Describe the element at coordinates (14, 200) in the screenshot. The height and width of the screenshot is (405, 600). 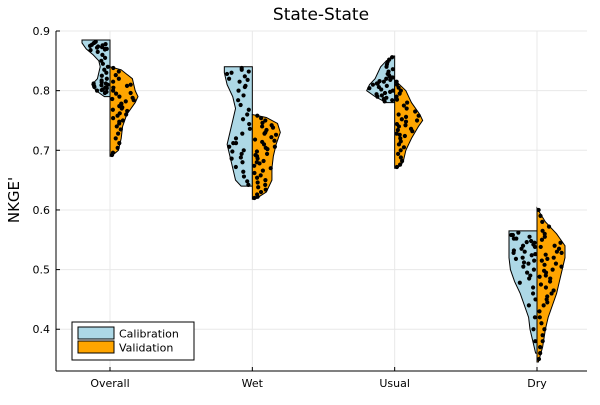
I see `y-axis-label: NKGE'` at that location.